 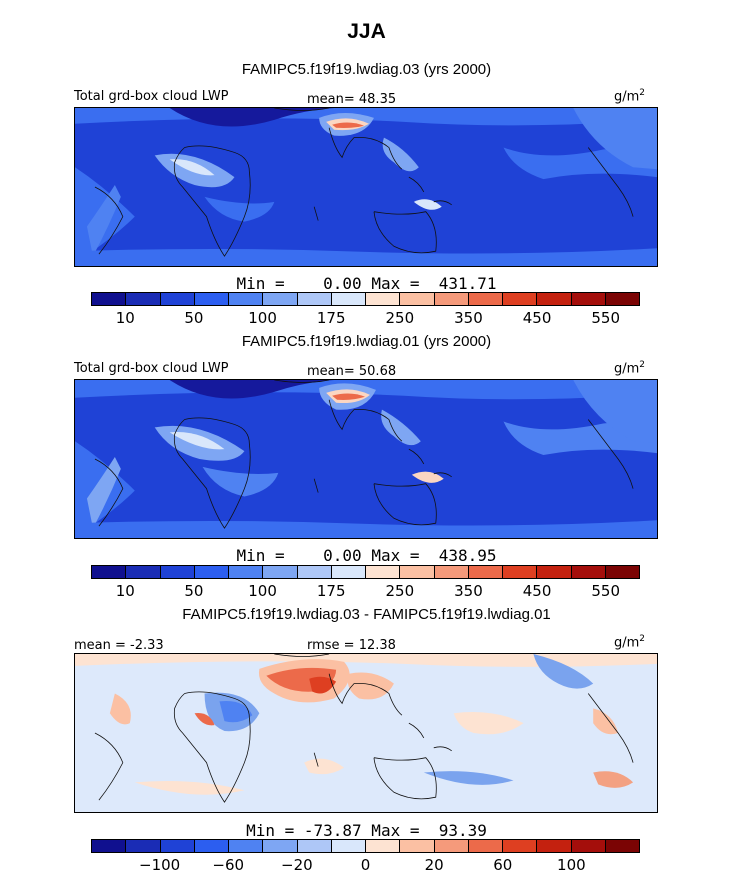 I want to click on panel1-field, so click(x=366, y=187).